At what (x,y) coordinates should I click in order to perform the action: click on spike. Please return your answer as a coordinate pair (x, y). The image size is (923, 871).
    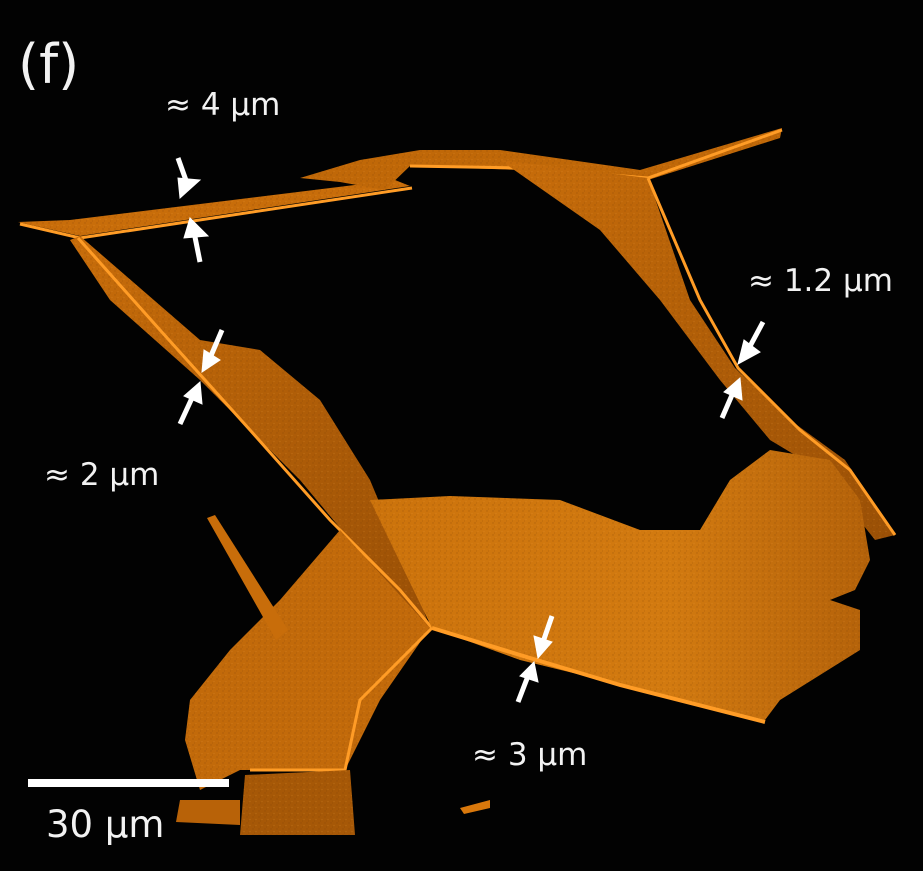
    Looking at the image, I should click on (247, 577).